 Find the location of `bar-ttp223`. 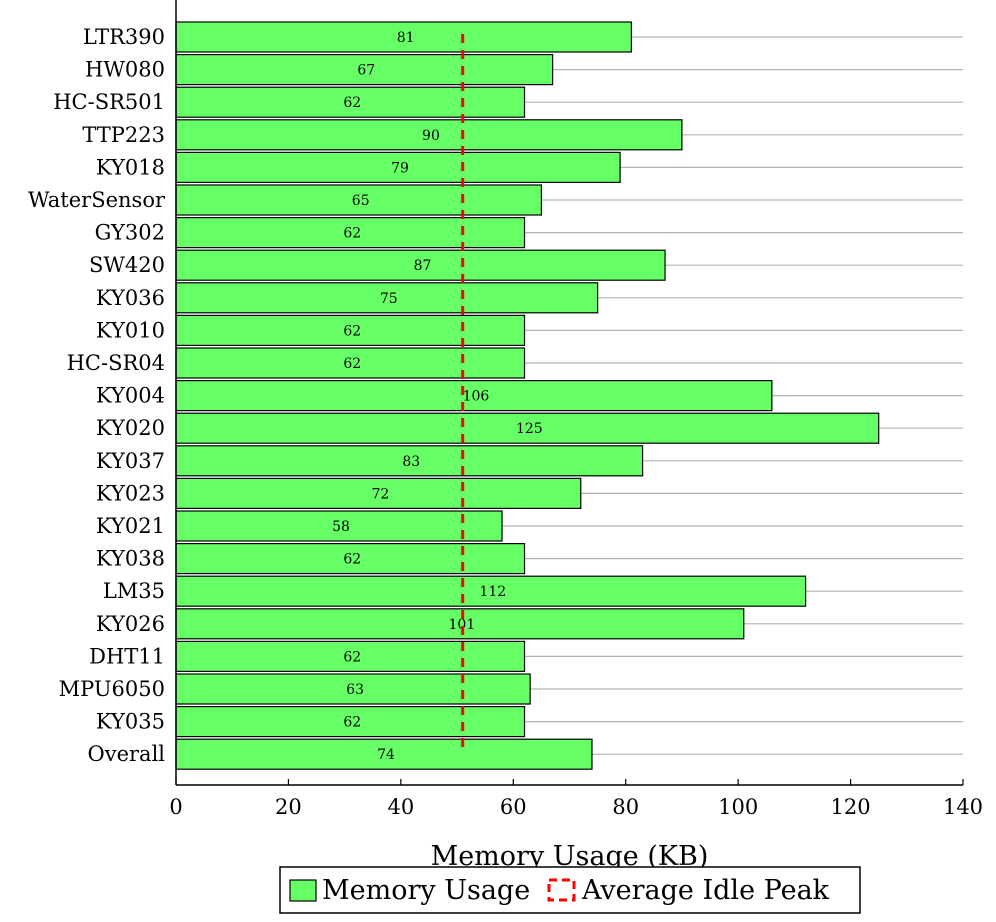

bar-ttp223 is located at coordinates (429, 135).